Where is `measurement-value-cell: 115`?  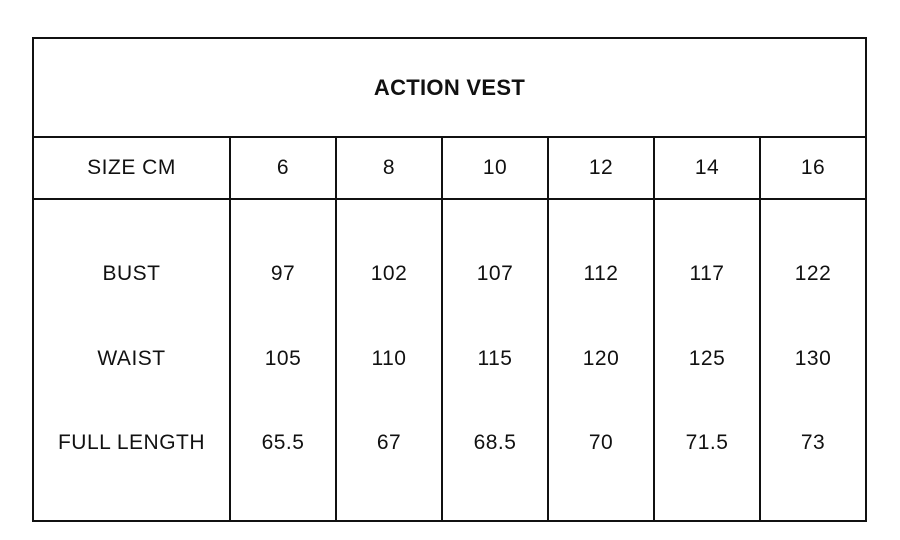 measurement-value-cell: 115 is located at coordinates (495, 358).